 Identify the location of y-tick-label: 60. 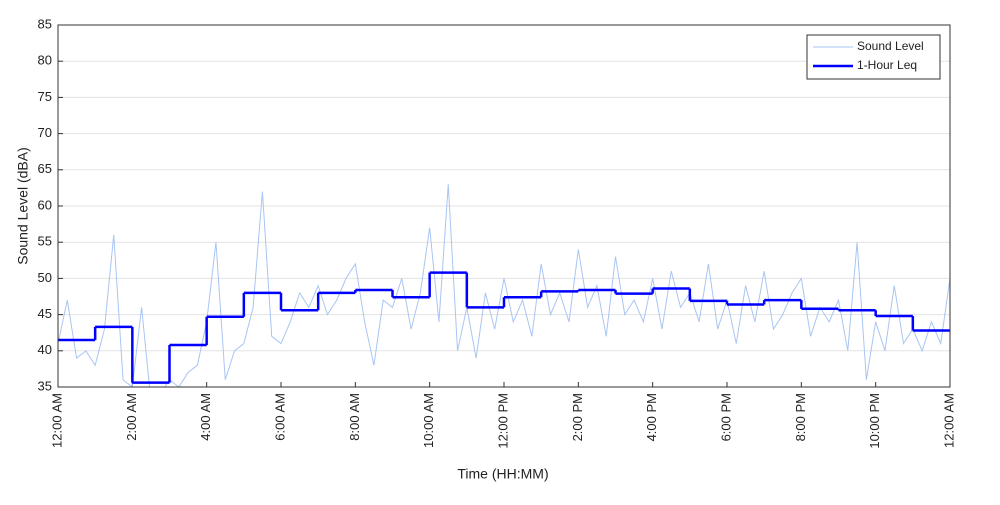
(45, 204).